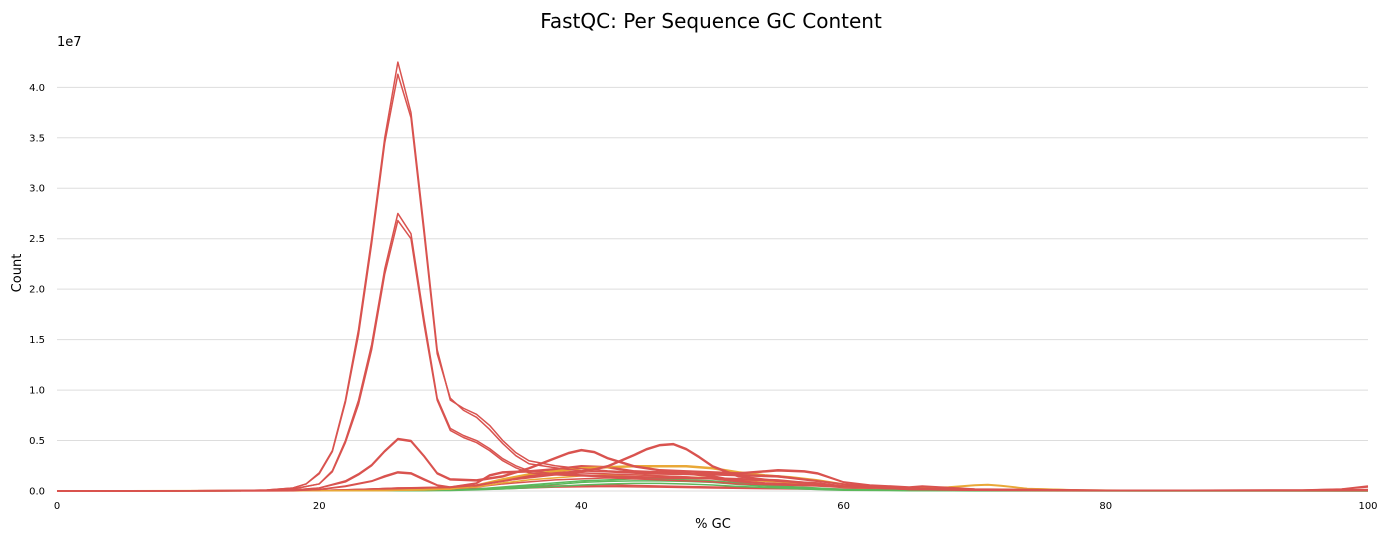 The width and height of the screenshot is (1390, 540). I want to click on x-tick-label: 60, so click(843, 506).